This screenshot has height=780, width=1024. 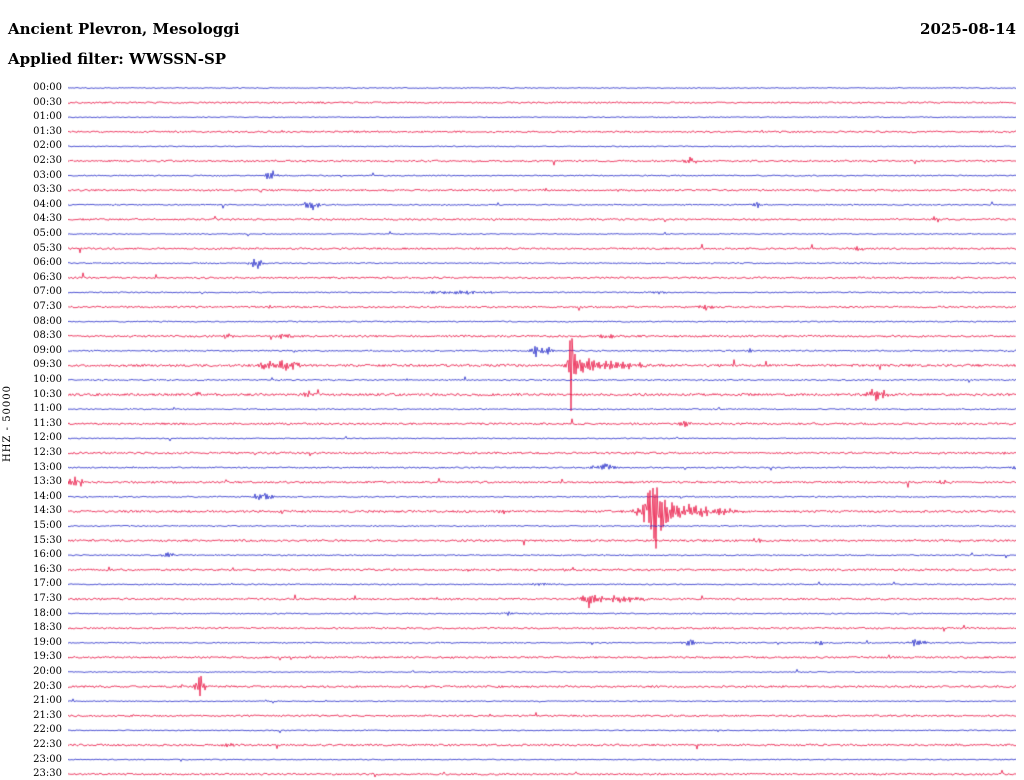 What do you see at coordinates (47, 467) in the screenshot?
I see `row-time-label: 13:00` at bounding box center [47, 467].